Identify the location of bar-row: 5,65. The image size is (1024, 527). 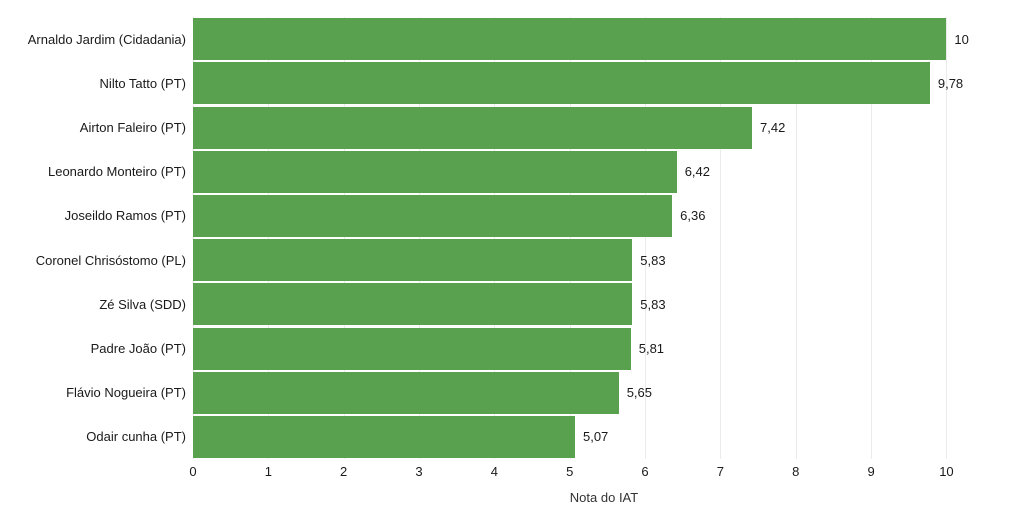
(604, 393).